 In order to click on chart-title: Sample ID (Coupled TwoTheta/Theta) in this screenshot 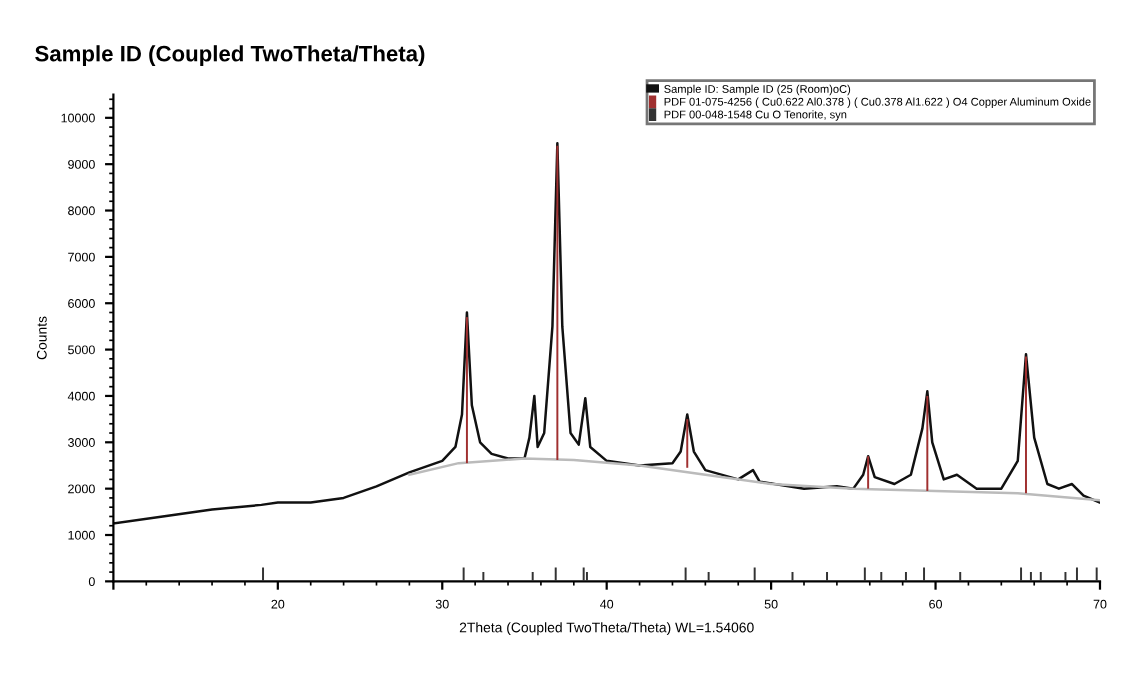, I will do `click(230, 55)`.